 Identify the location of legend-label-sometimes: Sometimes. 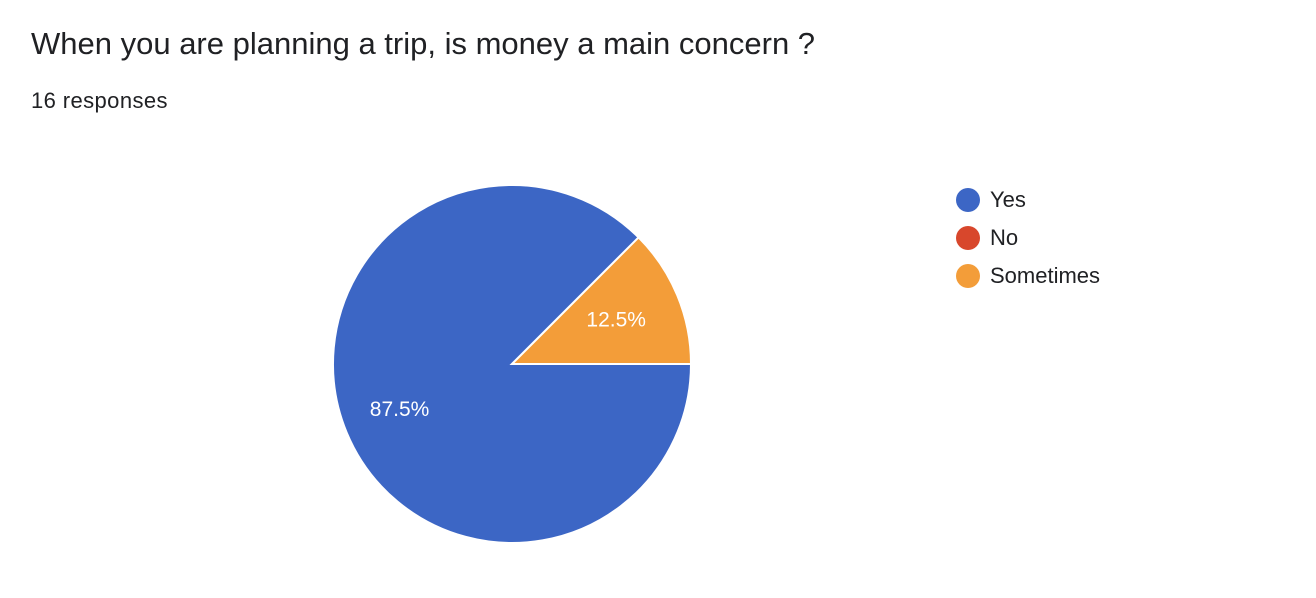
(1045, 275).